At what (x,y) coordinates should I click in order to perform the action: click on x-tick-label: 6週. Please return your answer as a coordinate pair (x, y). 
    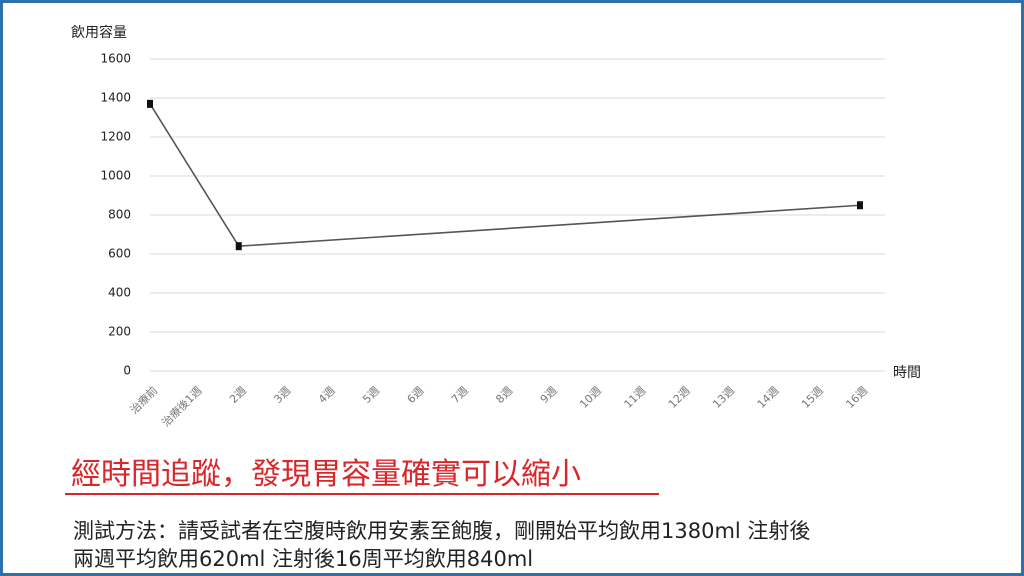
    Looking at the image, I should click on (416, 395).